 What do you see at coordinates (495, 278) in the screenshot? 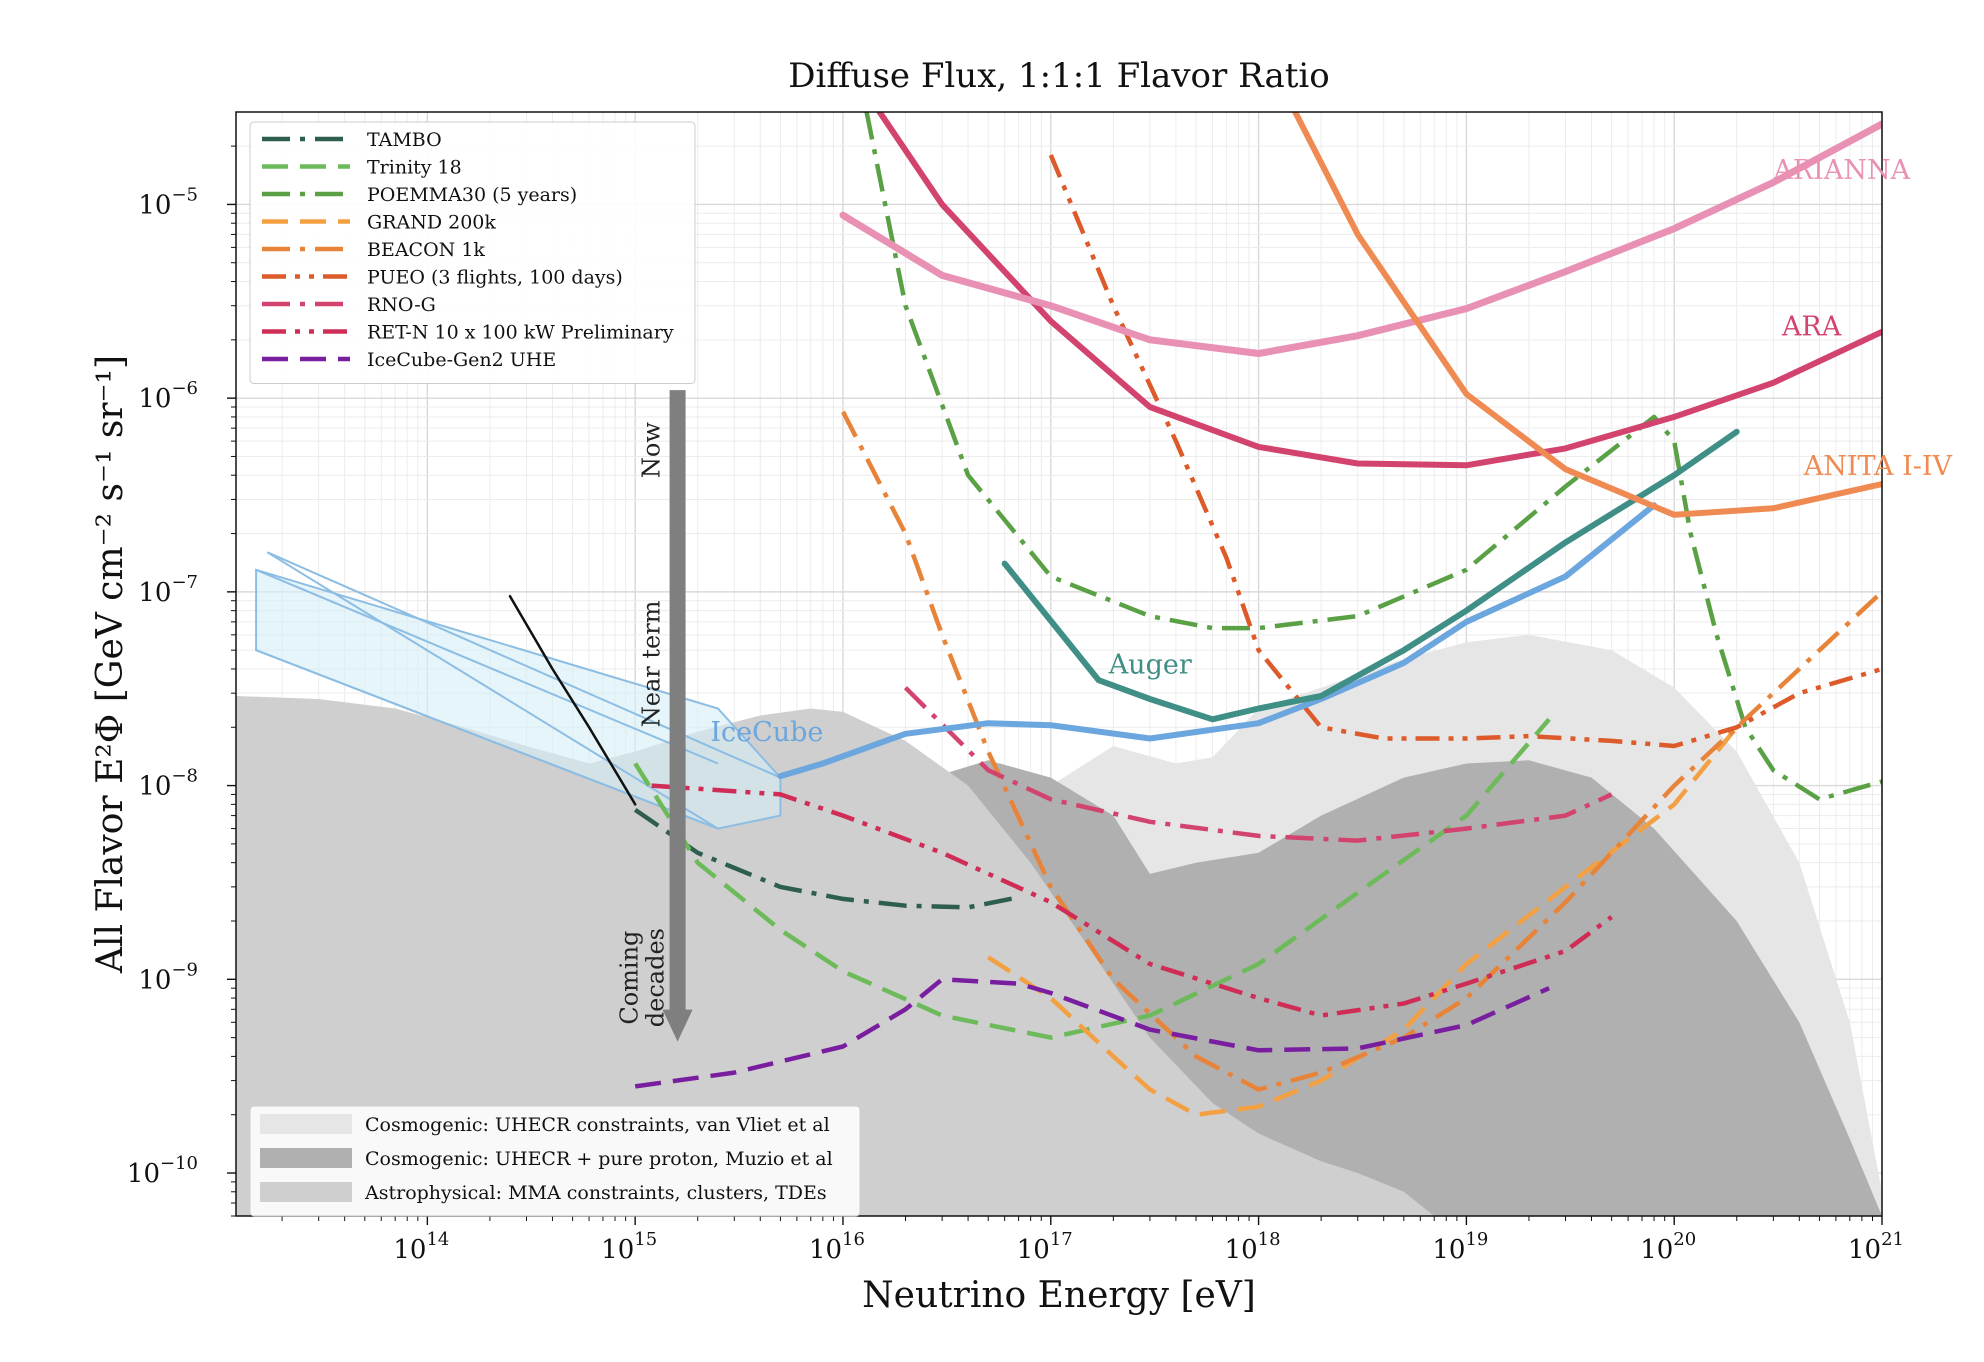
I see `legend-label: PUEO (3 flights, 100 days)` at bounding box center [495, 278].